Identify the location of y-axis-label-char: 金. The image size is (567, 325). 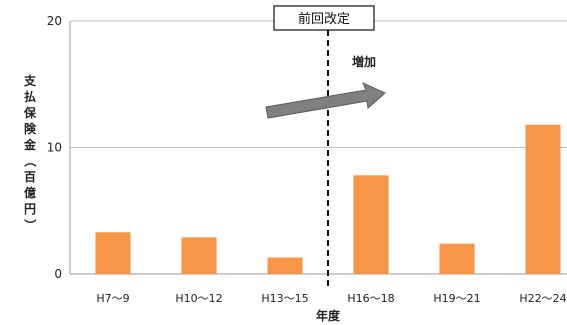
(30, 144).